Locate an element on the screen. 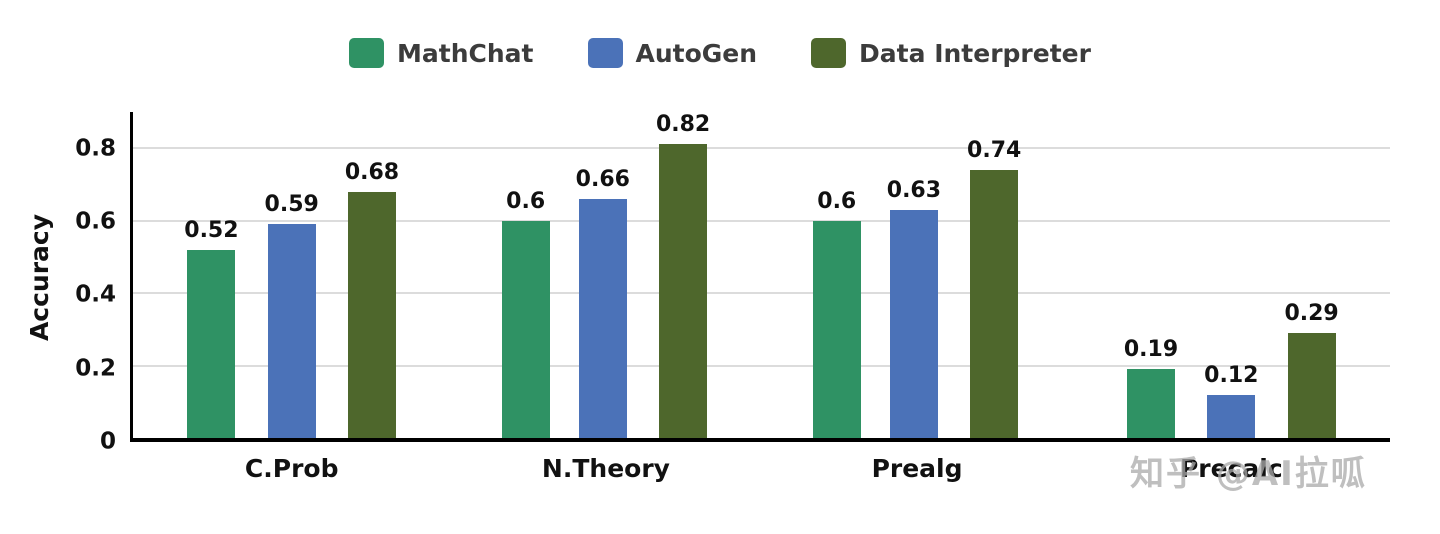  legend-item: Data Interpreter is located at coordinates (951, 53).